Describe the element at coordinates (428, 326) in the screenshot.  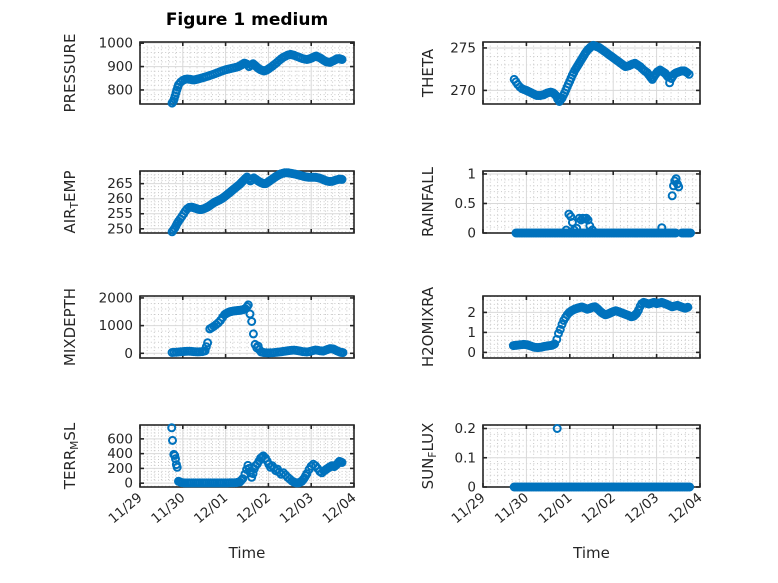
I see `y-axis-label-h2omixra: H2OMIXRA` at that location.